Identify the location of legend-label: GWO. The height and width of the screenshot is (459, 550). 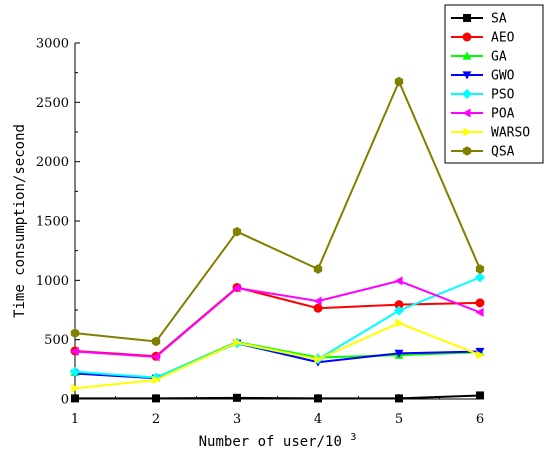
(503, 76).